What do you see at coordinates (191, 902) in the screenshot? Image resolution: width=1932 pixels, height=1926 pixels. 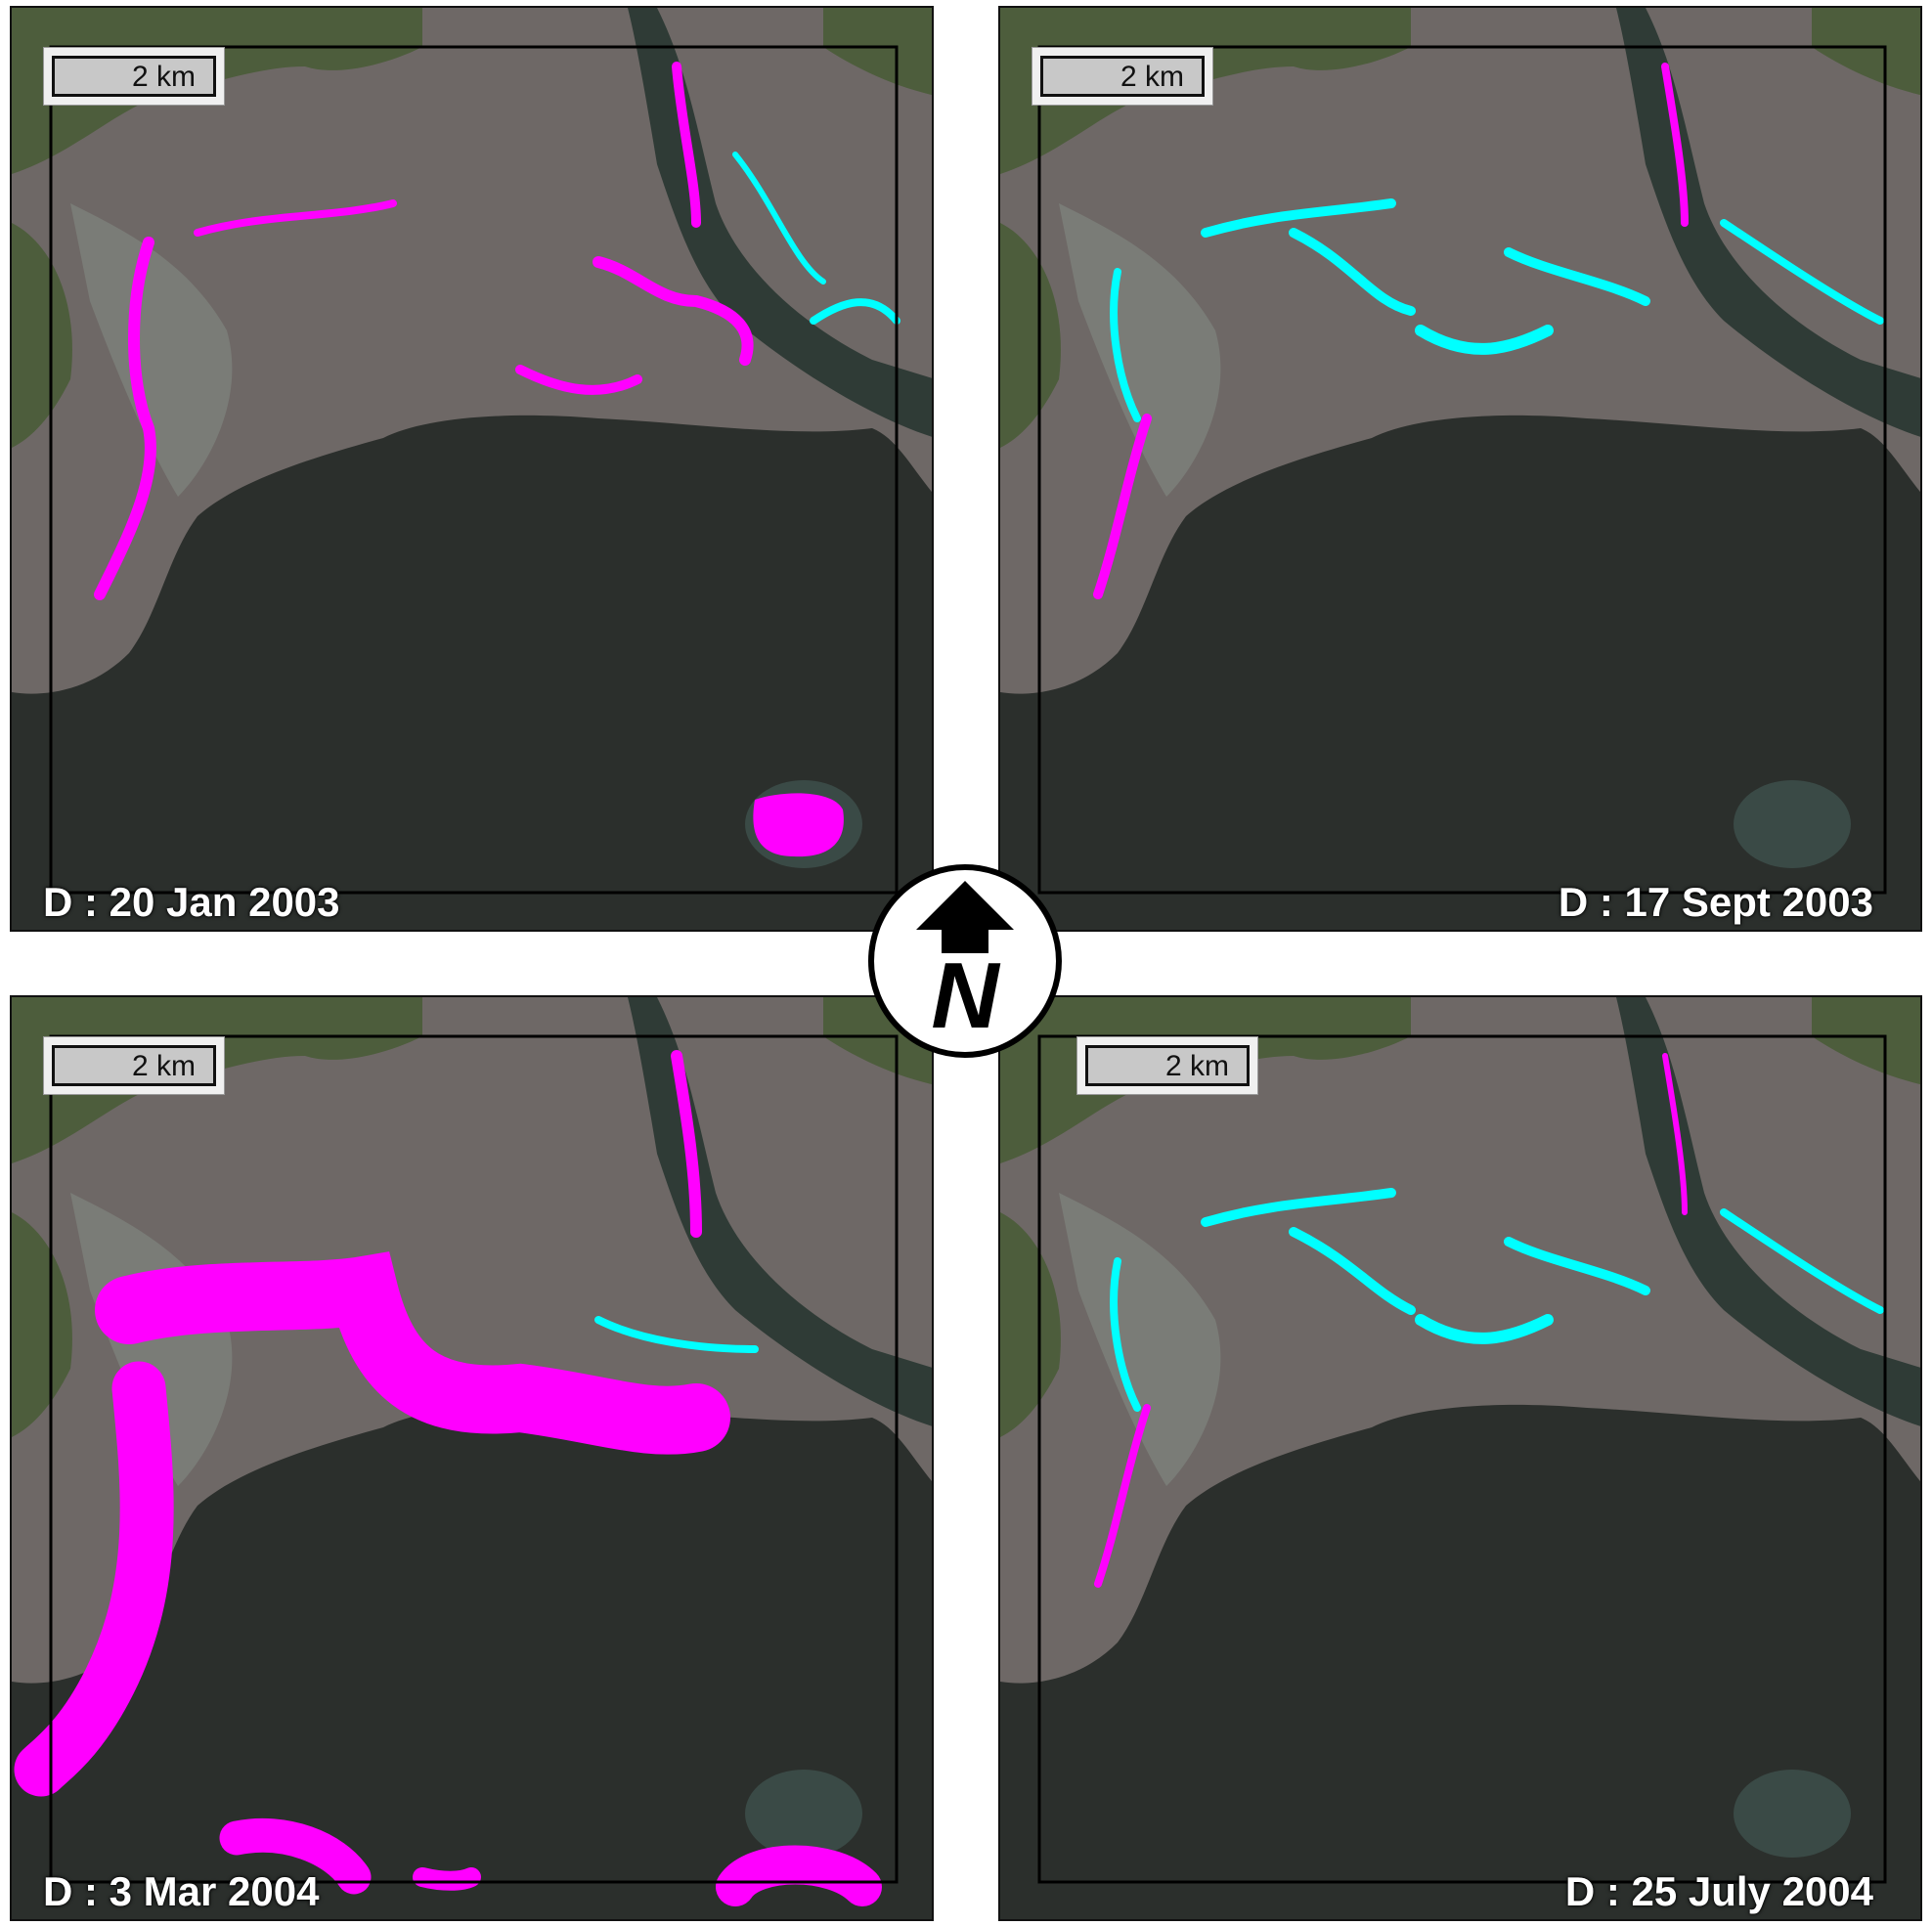 I see `date-label: D : 20 Jan 2003` at bounding box center [191, 902].